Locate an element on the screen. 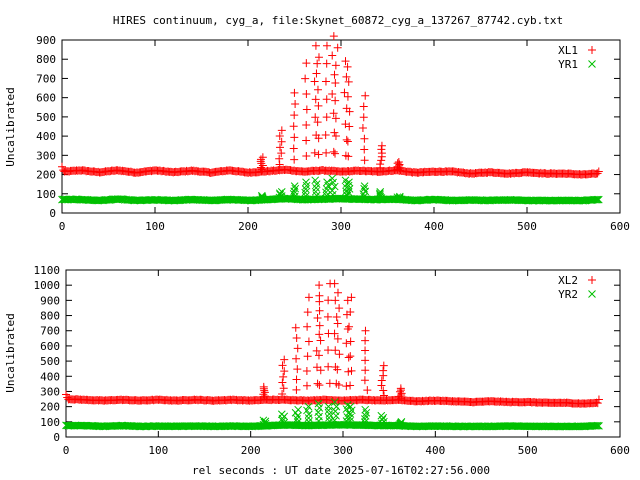 The width and height of the screenshot is (640, 480). y-tick-label: 100 is located at coordinates (46, 194).